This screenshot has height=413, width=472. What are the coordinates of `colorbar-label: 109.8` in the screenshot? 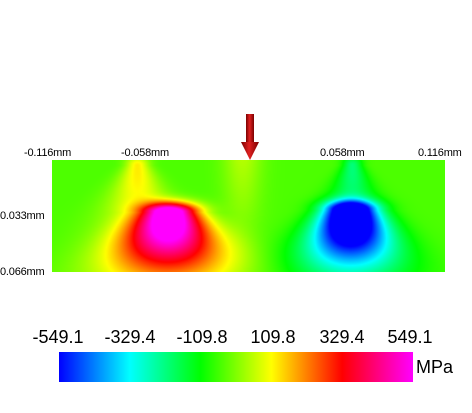 It's located at (273, 337).